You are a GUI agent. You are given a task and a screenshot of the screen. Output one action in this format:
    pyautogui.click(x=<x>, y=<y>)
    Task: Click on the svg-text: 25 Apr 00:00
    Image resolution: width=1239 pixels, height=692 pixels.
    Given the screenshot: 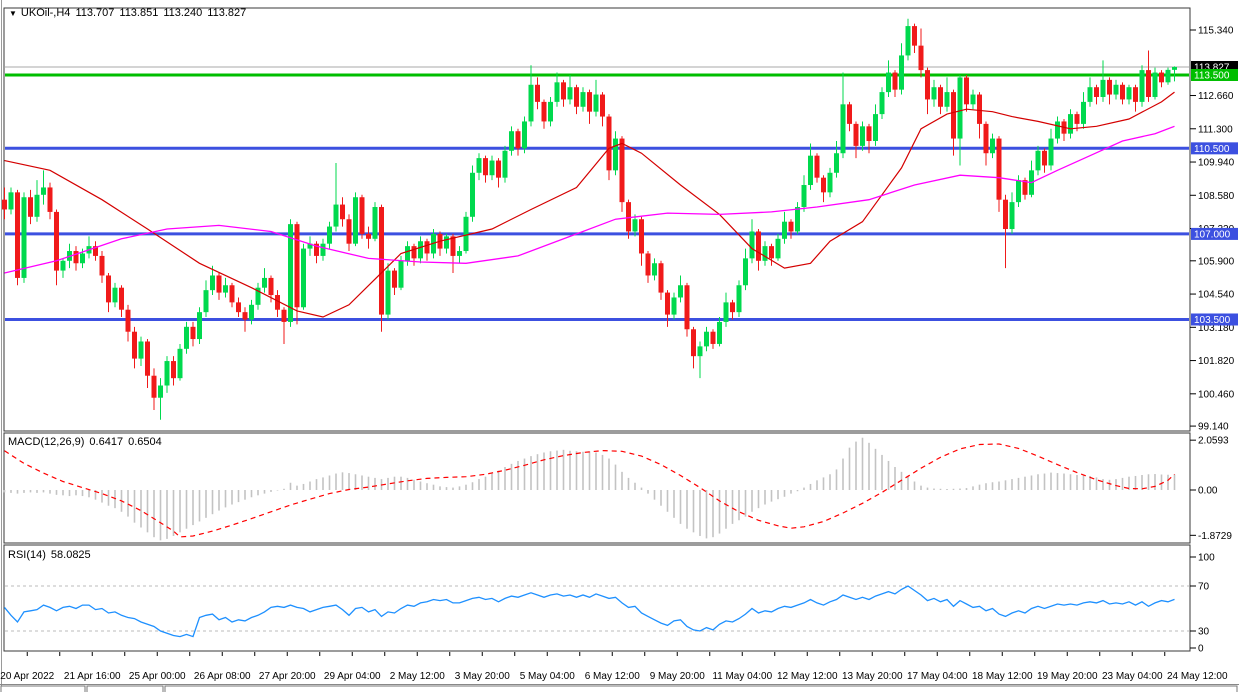 What is the action you would take?
    pyautogui.click(x=157, y=676)
    